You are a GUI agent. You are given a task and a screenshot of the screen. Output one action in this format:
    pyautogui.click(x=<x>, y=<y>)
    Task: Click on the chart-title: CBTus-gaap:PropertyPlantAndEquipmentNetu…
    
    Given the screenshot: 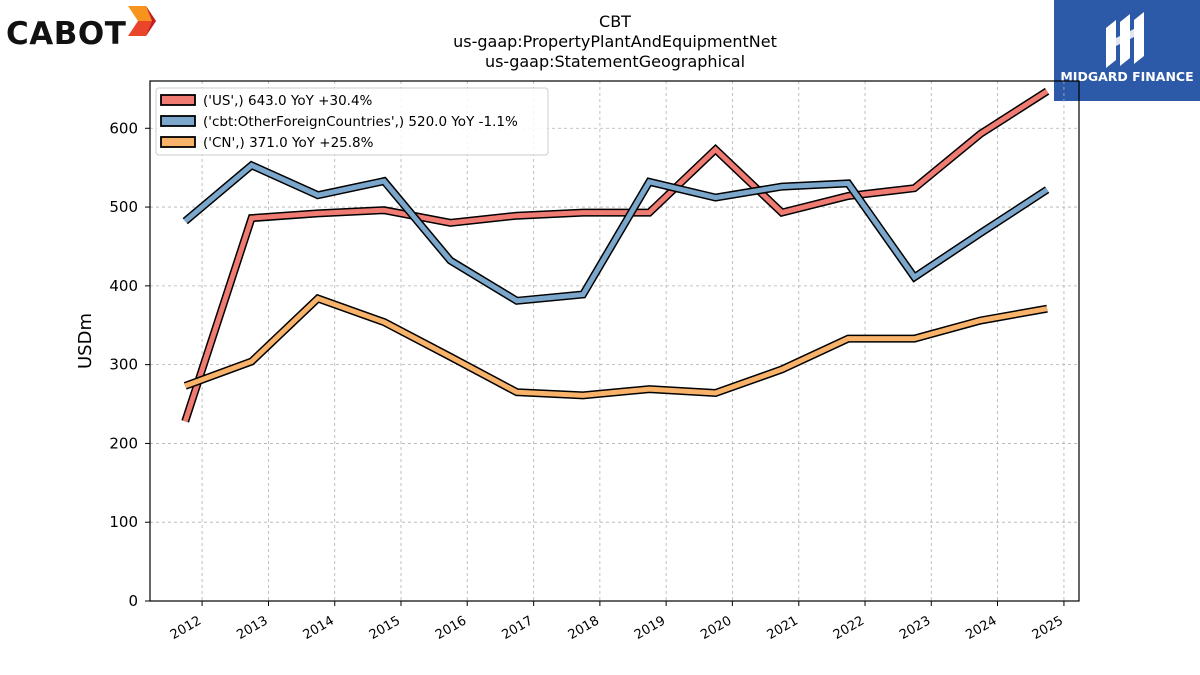 What is the action you would take?
    pyautogui.click(x=615, y=41)
    